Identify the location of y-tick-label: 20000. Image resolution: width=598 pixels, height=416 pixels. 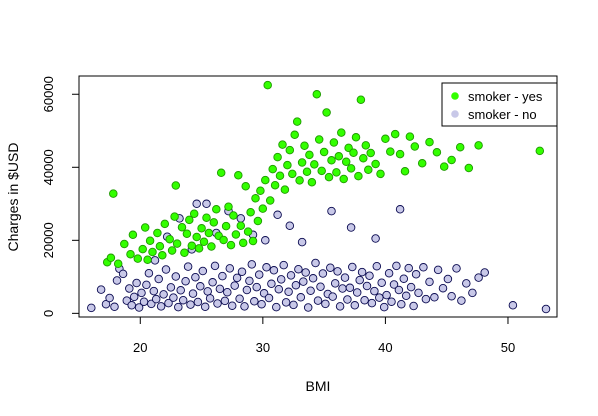
(48, 240).